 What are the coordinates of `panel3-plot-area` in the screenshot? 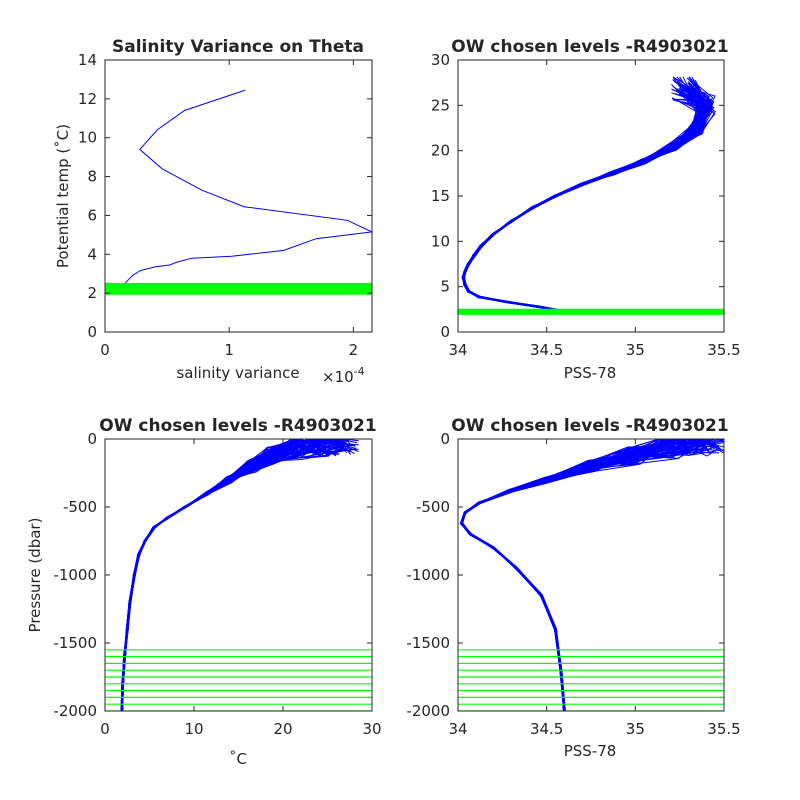 It's located at (238, 575).